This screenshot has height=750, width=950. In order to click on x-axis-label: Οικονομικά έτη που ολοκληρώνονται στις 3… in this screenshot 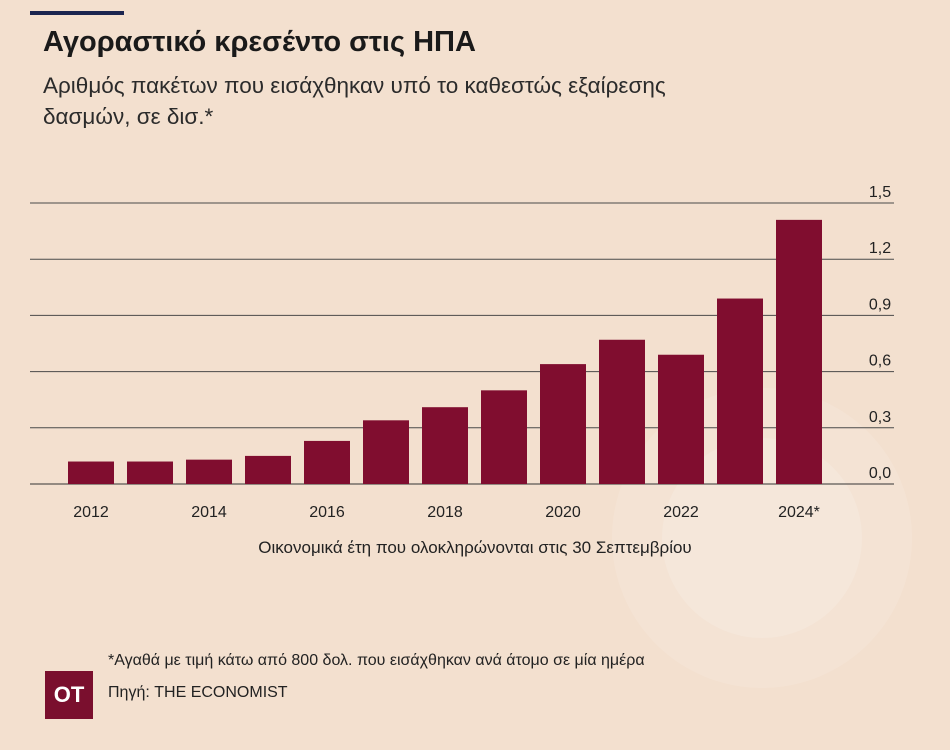, I will do `click(475, 547)`.